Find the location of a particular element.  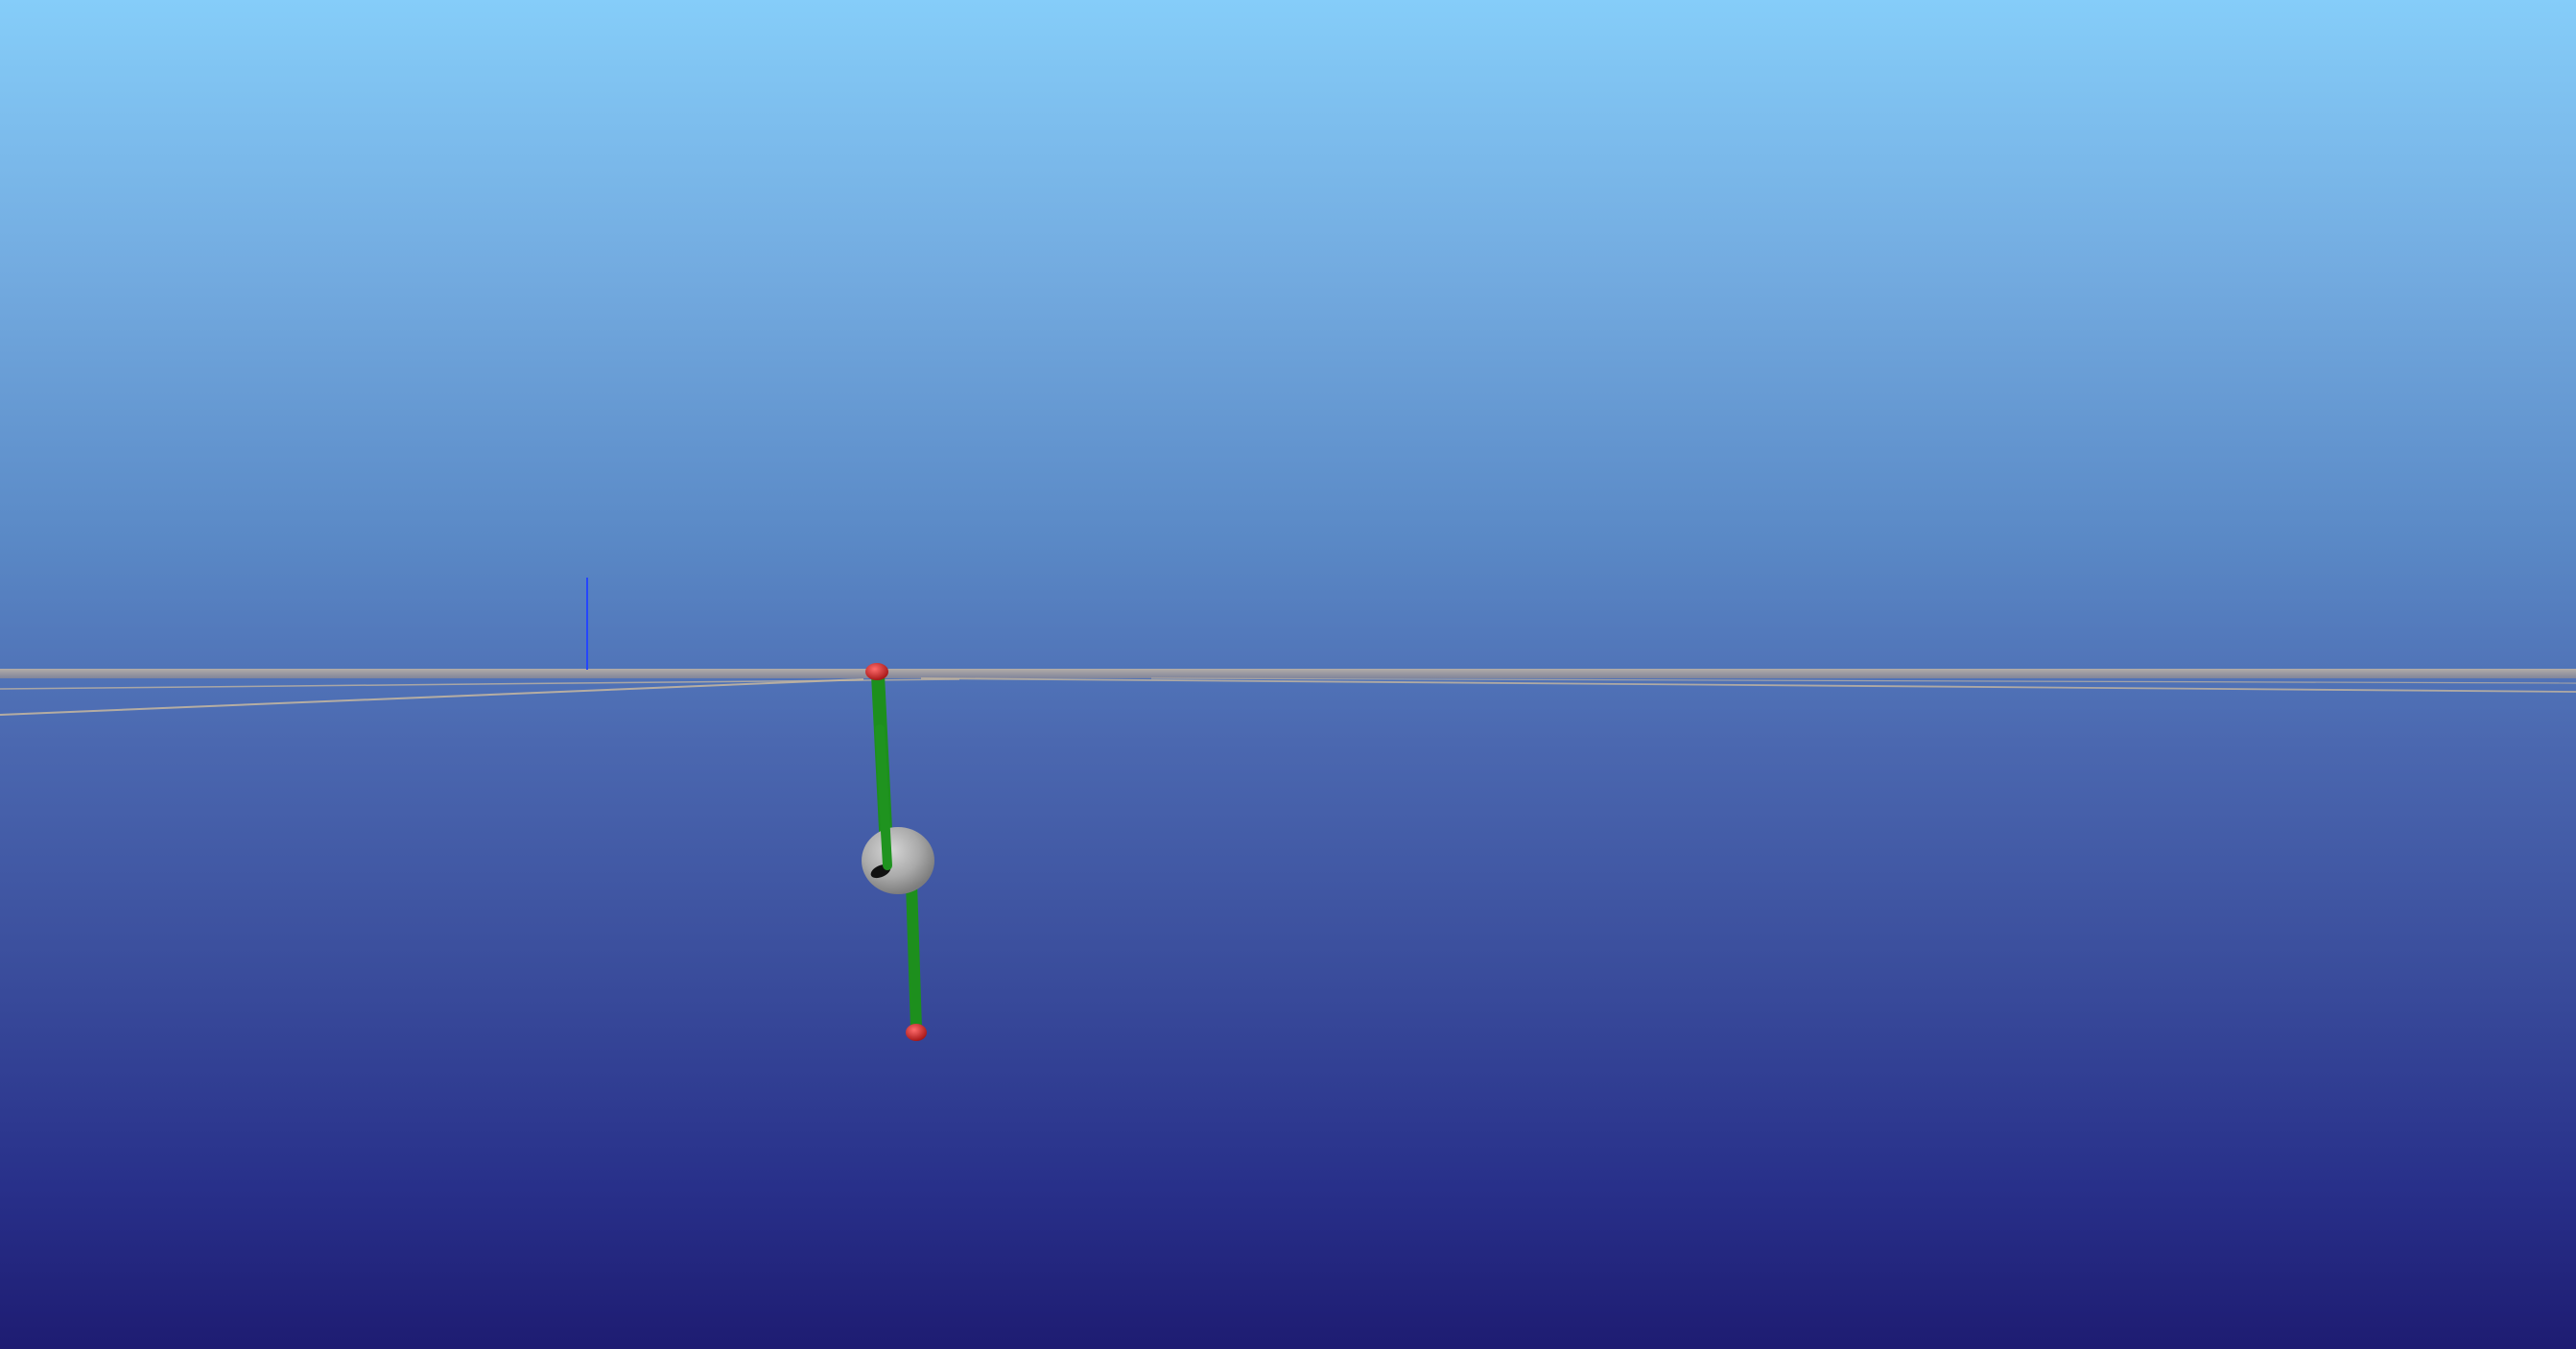

ground-plane is located at coordinates (1288, 673).